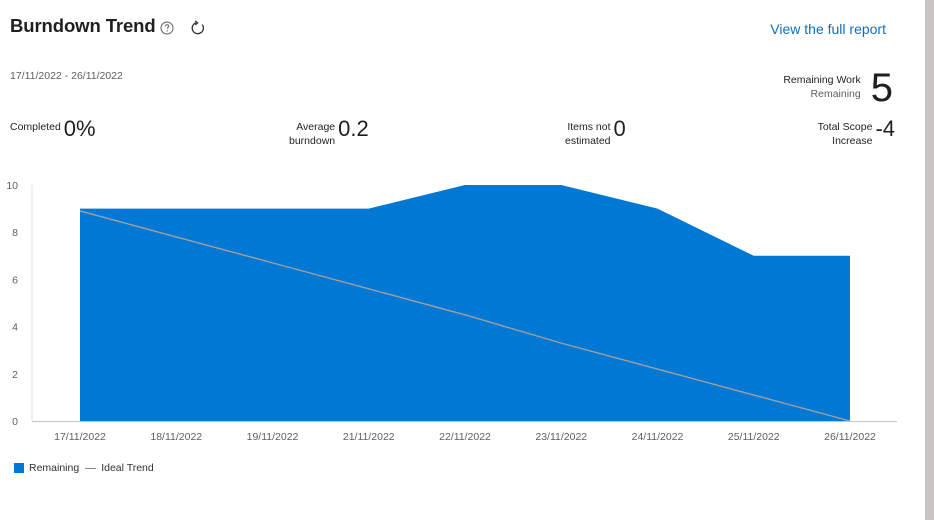  I want to click on x-tick-label: 24/11/2022, so click(658, 437).